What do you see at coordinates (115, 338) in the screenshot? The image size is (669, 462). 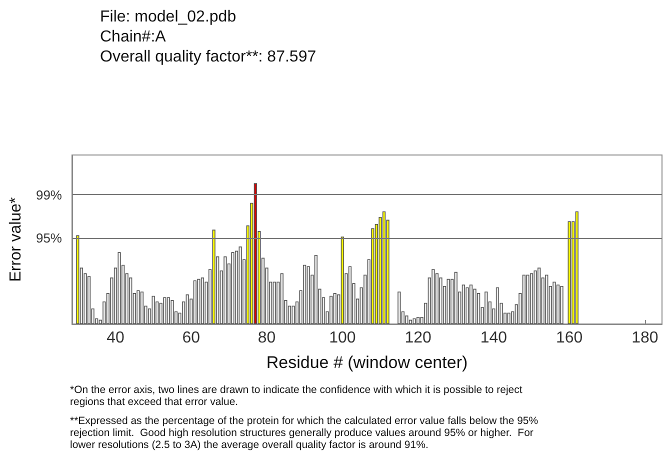 I see `x-tick-label: 40` at bounding box center [115, 338].